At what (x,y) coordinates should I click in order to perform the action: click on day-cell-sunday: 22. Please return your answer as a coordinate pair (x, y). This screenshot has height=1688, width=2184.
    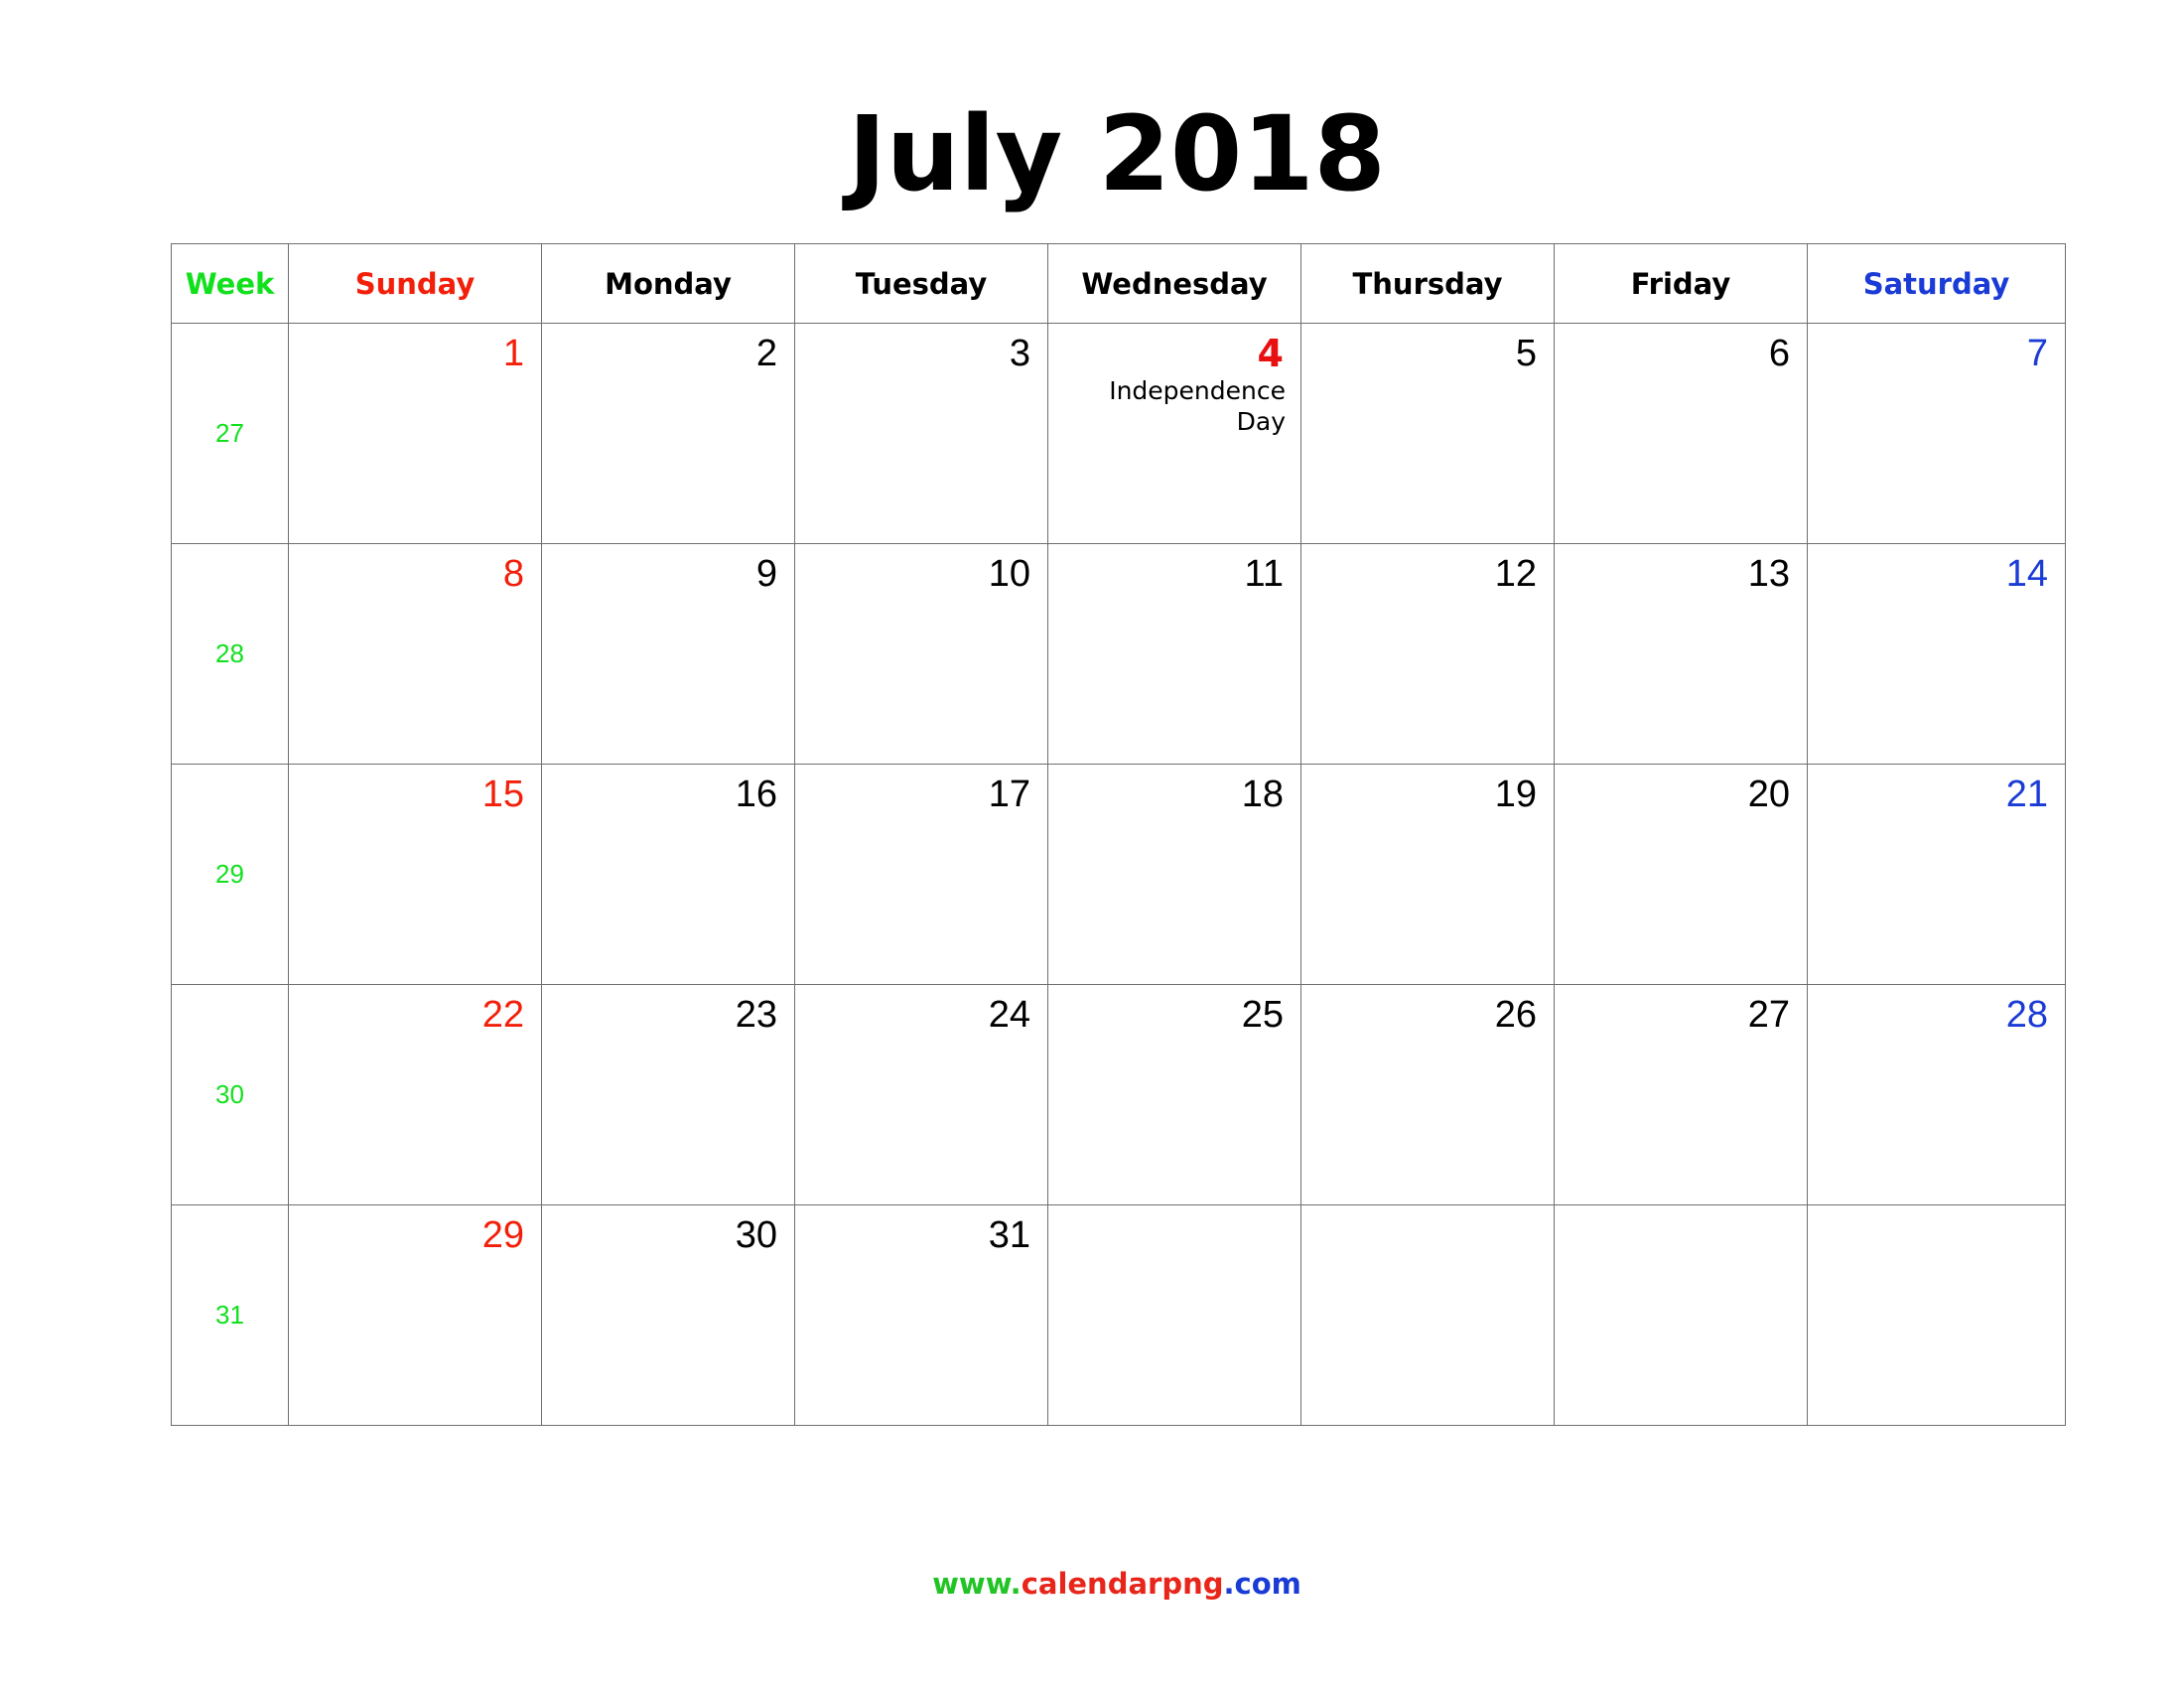
    Looking at the image, I should click on (415, 1094).